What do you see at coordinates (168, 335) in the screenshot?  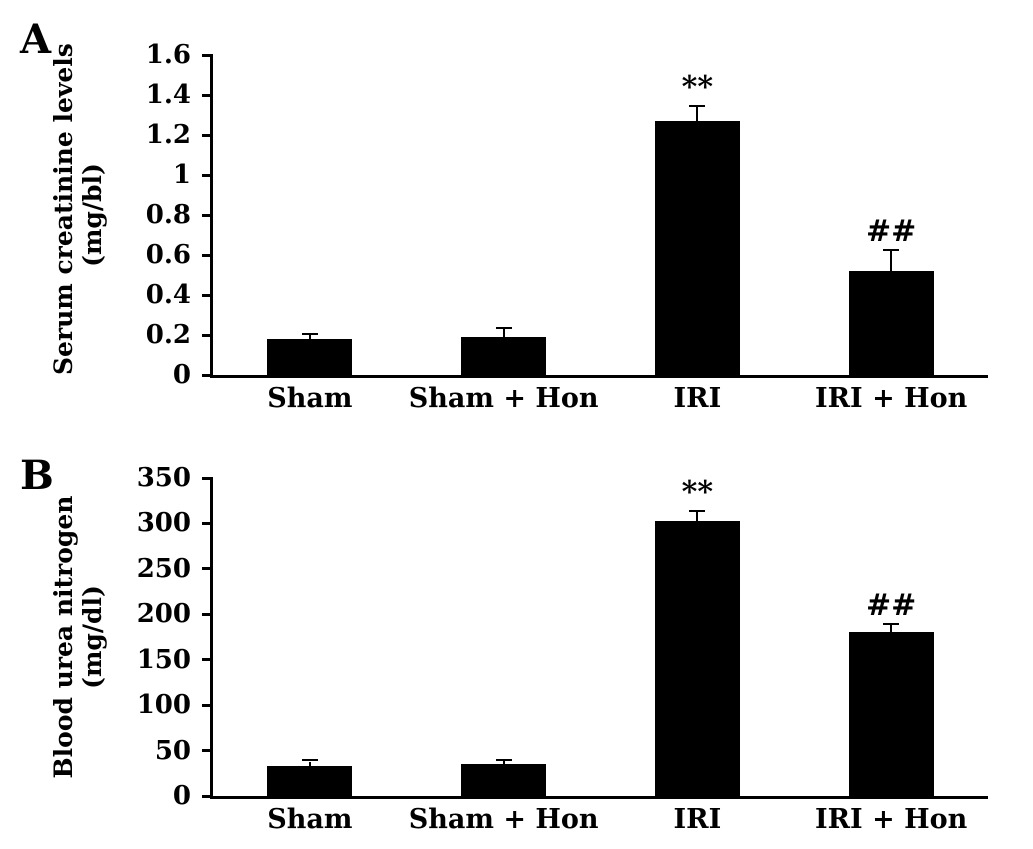 I see `y-tick-label: 0.2` at bounding box center [168, 335].